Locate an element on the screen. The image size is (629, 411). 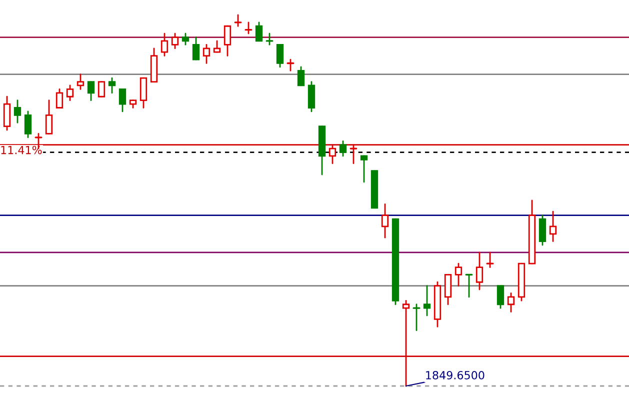
annotation: 1849.6500 is located at coordinates (455, 375).